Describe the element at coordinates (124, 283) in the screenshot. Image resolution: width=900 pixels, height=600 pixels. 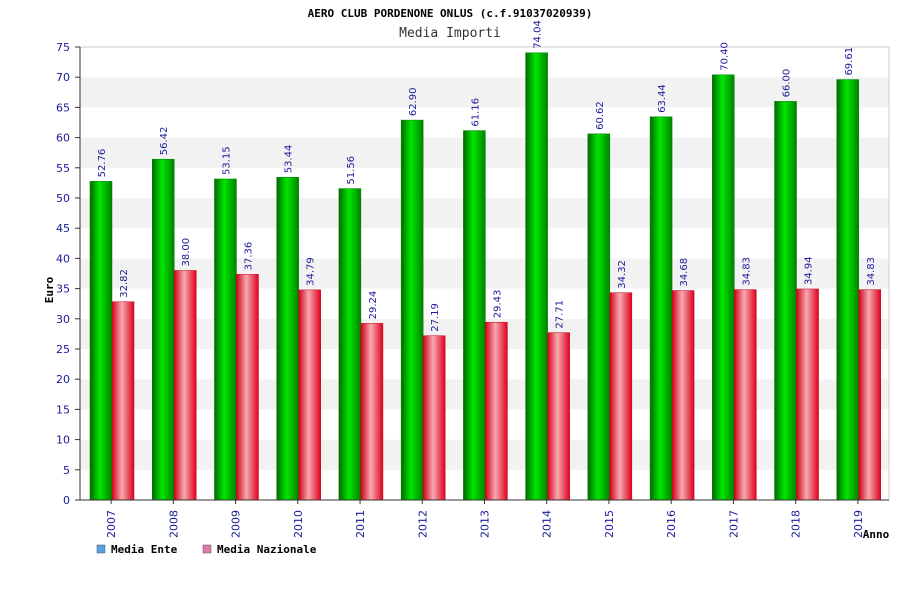
I see `data-label: 32.82` at that location.